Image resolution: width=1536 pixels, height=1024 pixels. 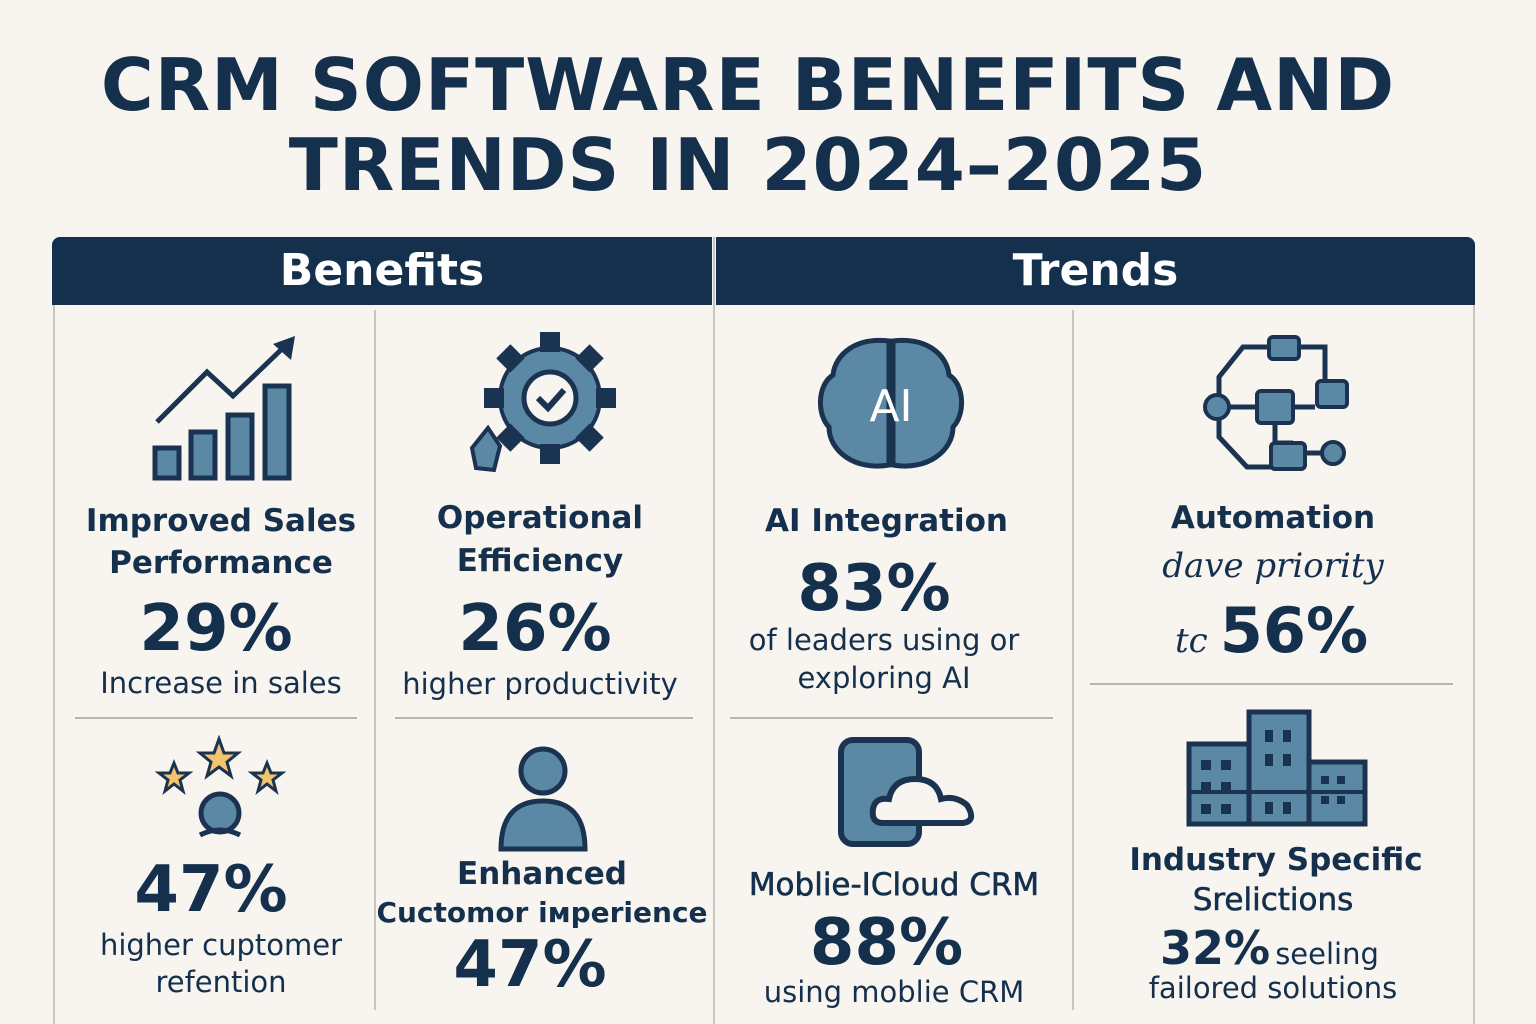 I want to click on ai-brain-icon: AI, so click(x=891, y=403).